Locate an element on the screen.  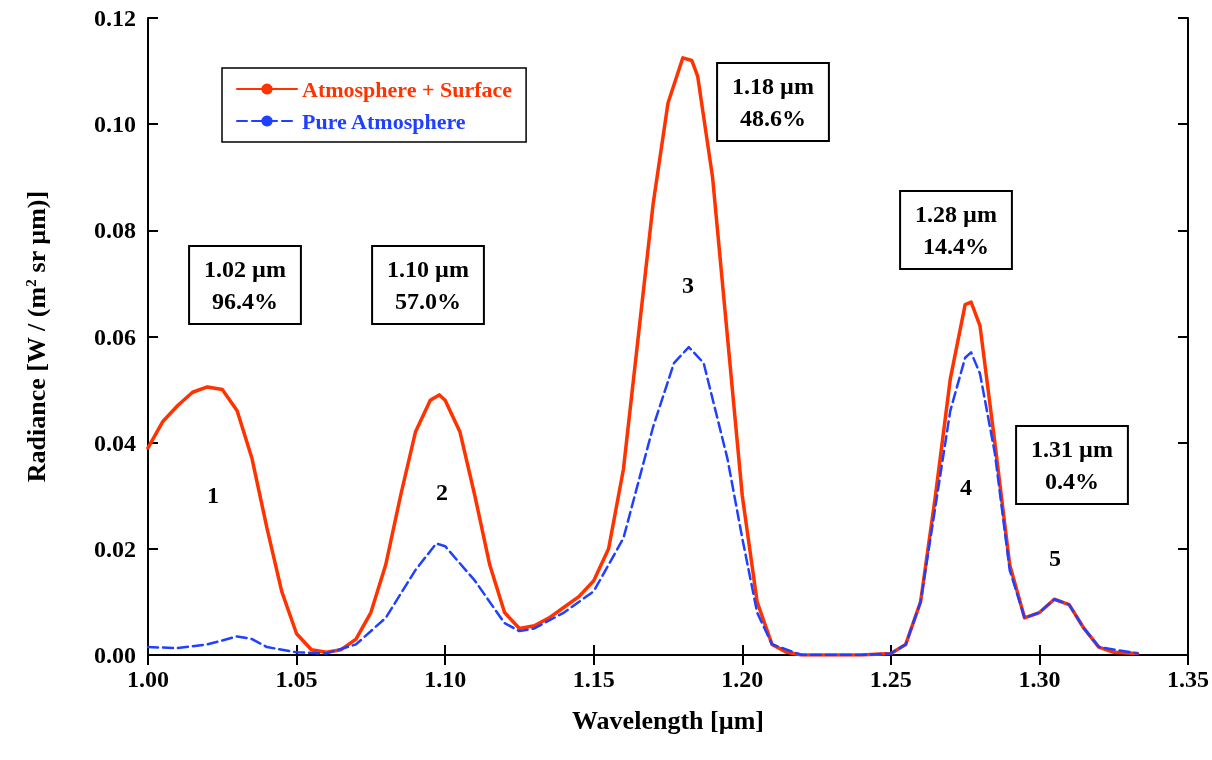
y-tick-label: 0.10 is located at coordinates (115, 124).